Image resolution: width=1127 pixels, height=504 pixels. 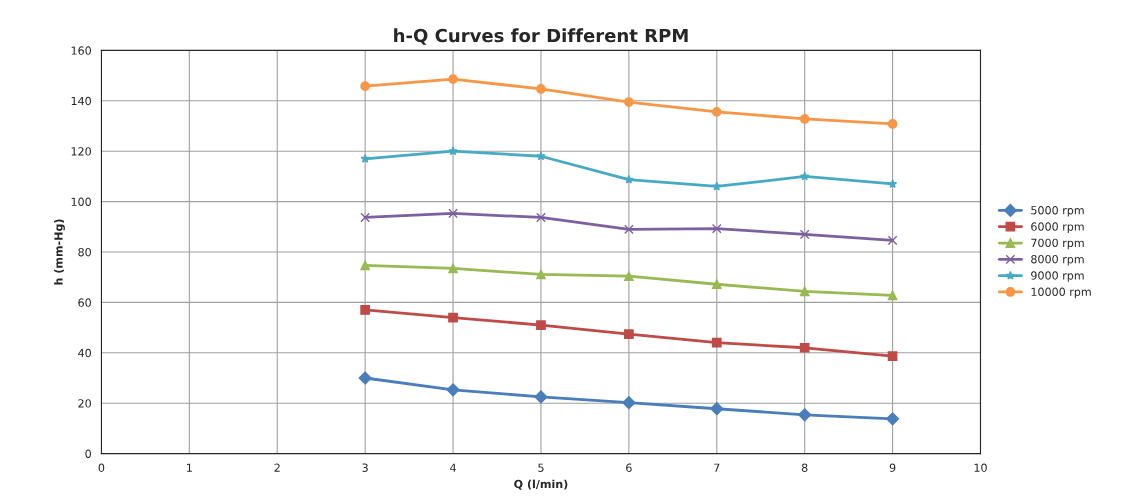 I want to click on x-tick-label: 3, so click(x=365, y=467).